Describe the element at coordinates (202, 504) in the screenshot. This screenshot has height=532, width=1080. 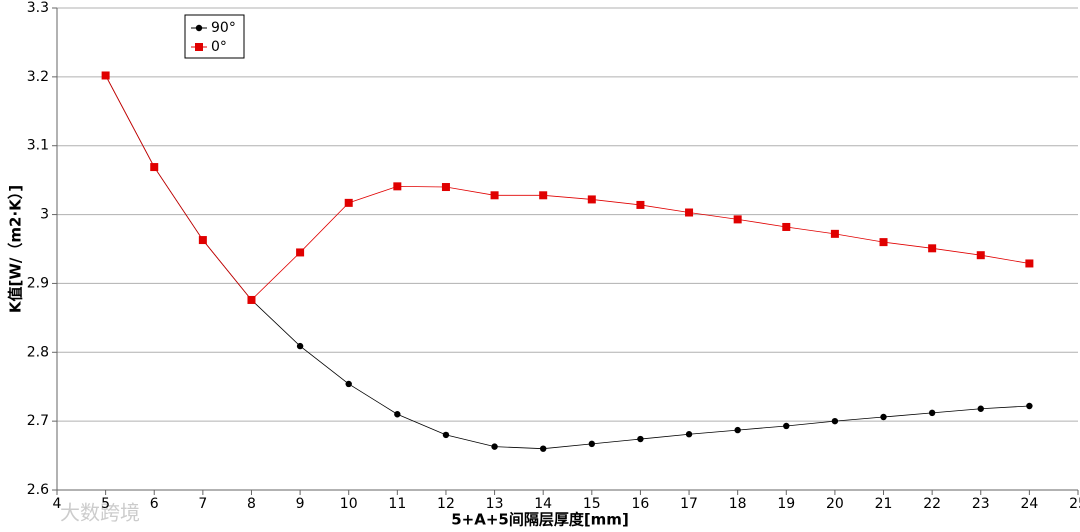
I see `x-tick-label: 7` at that location.